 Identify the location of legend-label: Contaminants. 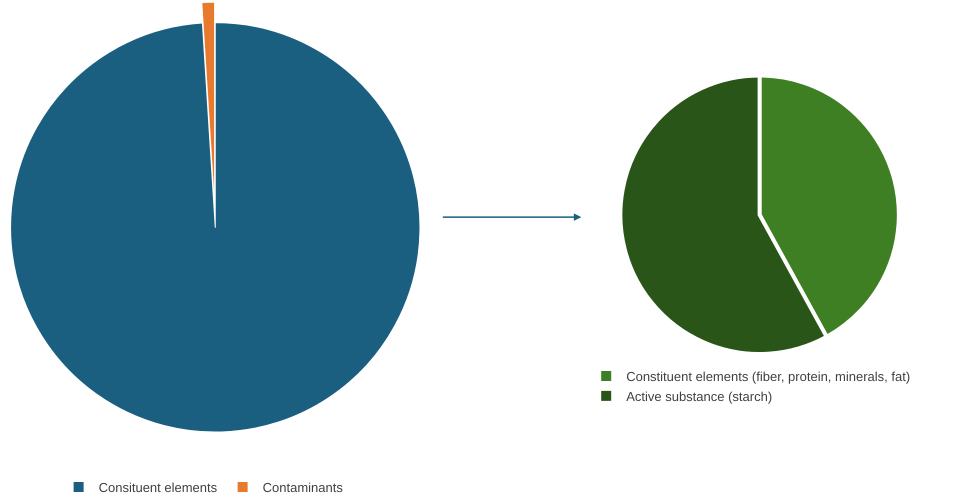
(303, 488).